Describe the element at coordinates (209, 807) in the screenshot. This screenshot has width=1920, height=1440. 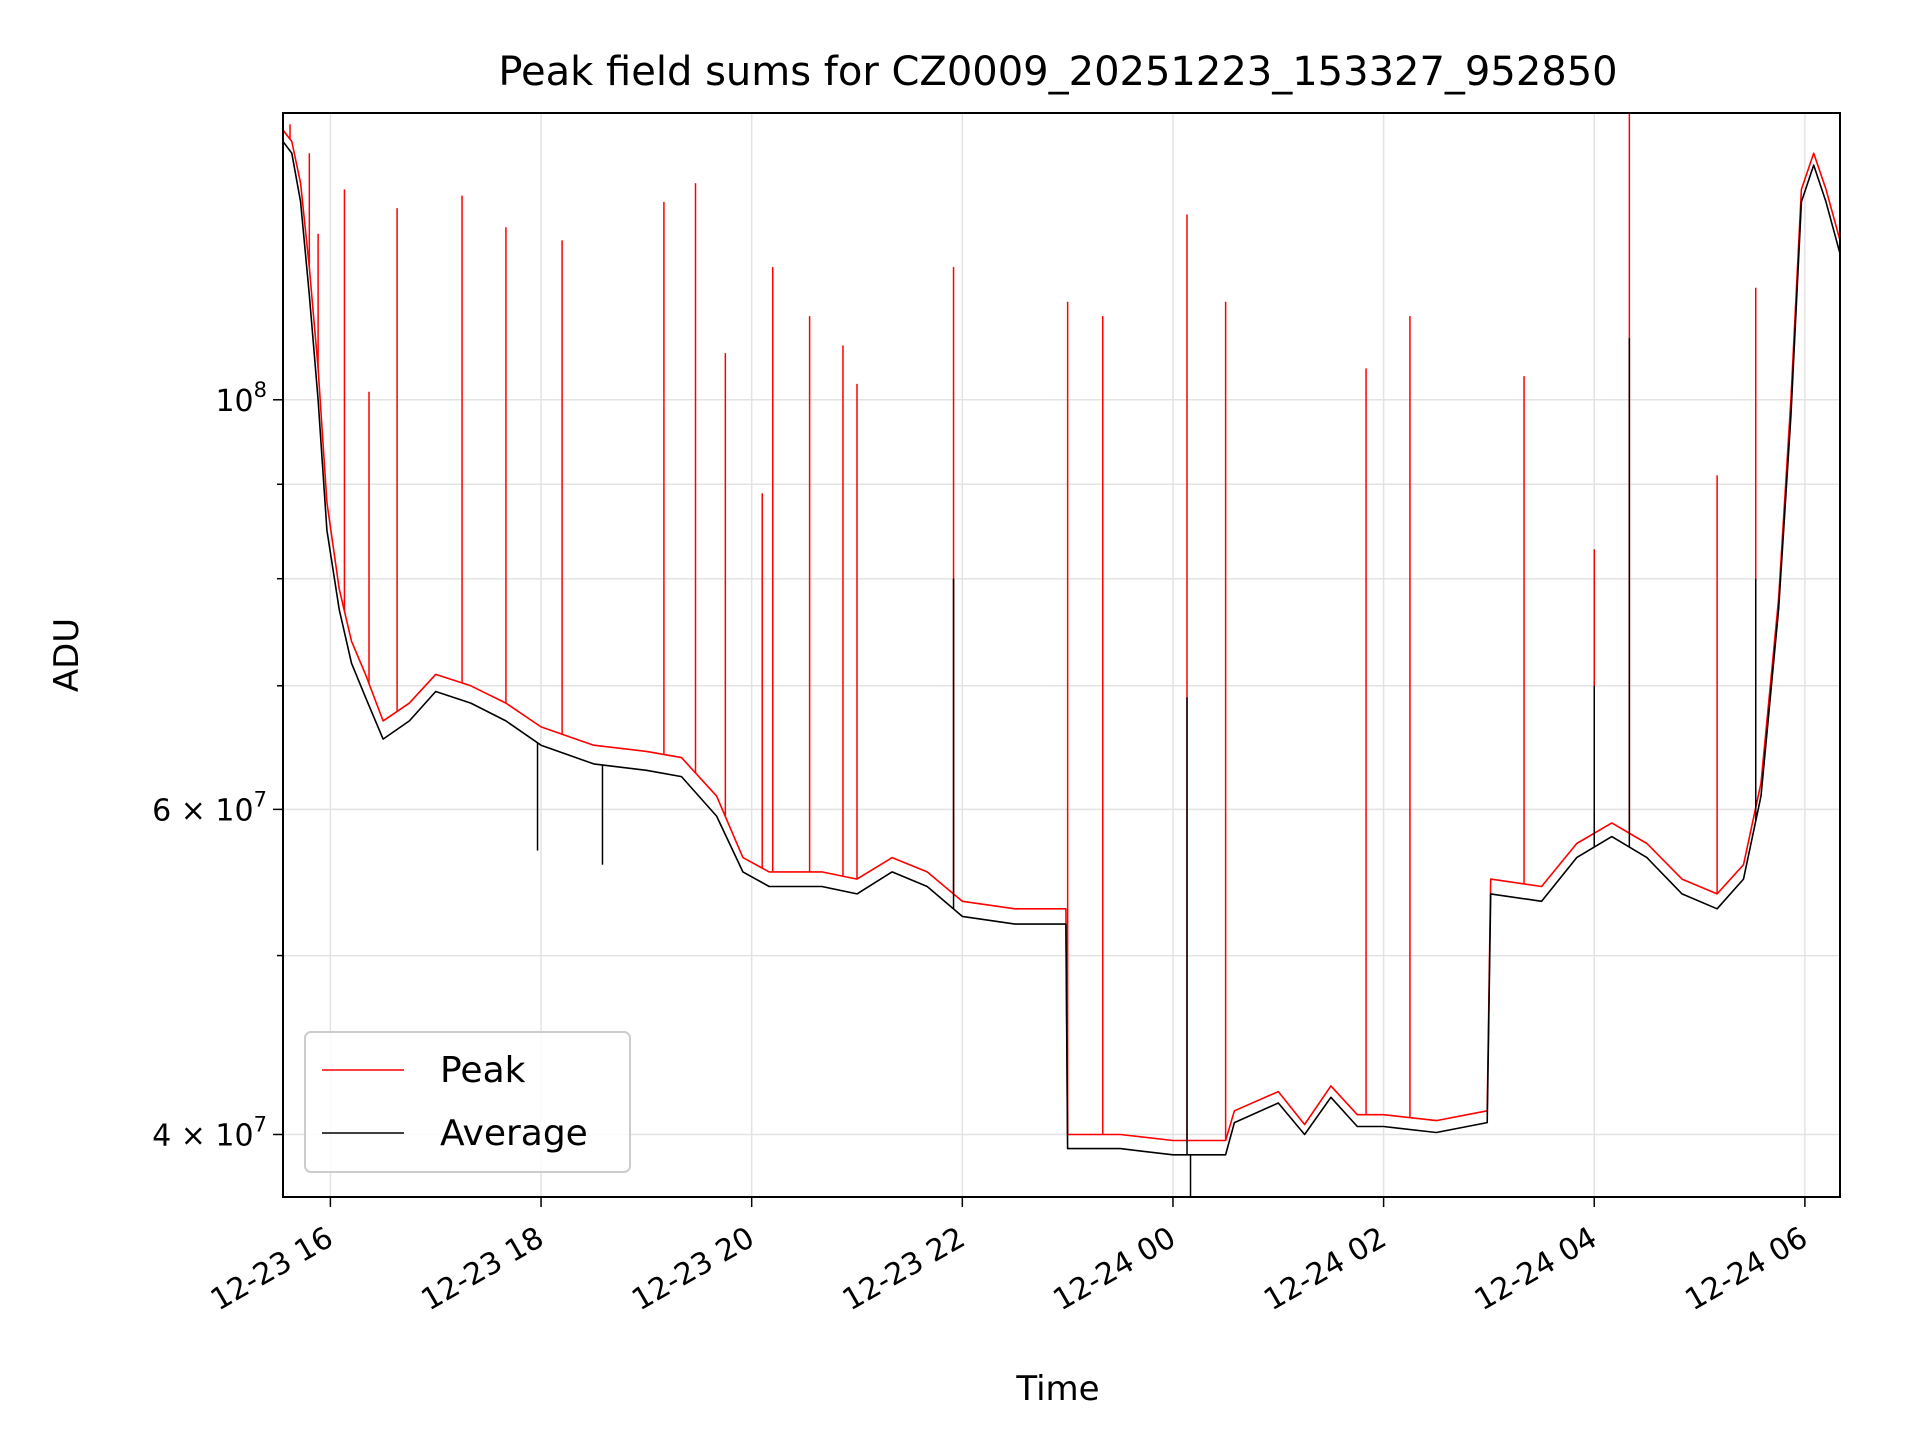
I see `y-tick-label: 6 × 107` at that location.